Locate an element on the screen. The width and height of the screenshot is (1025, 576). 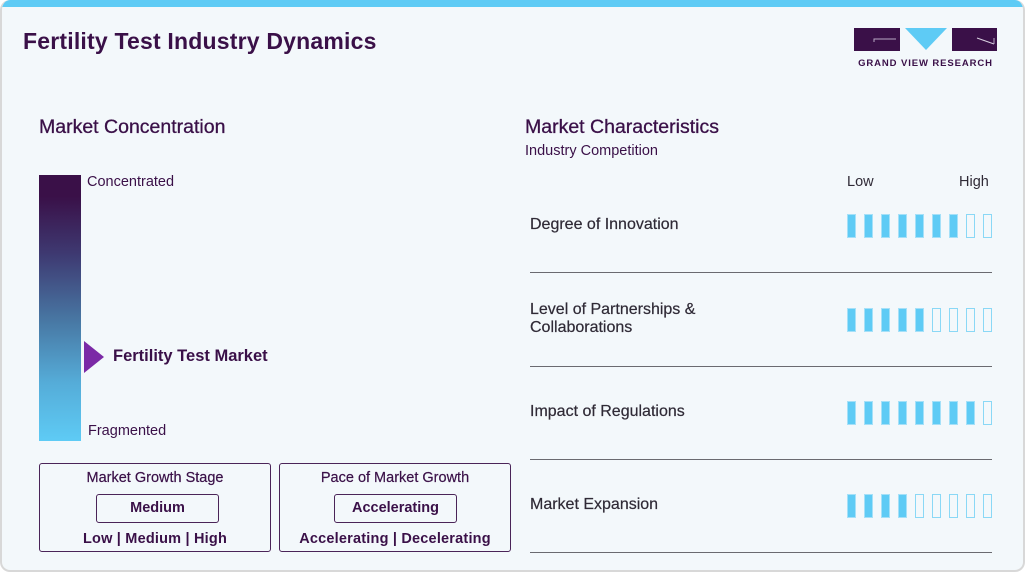
rating-bars-market-expansion is located at coordinates (919, 506).